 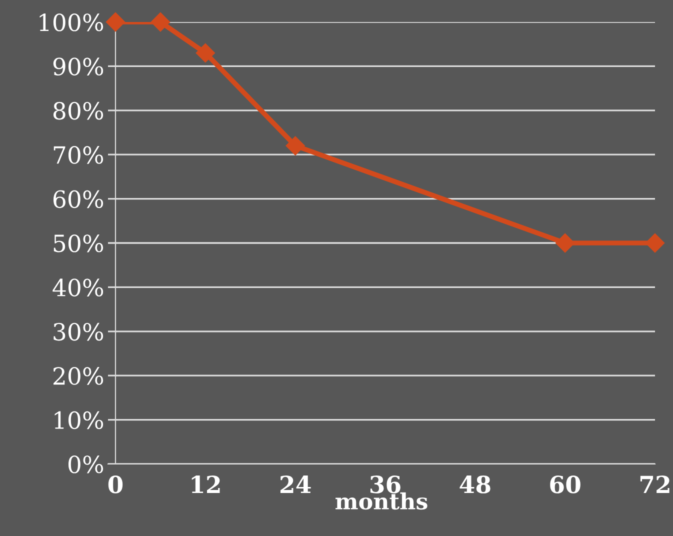 What do you see at coordinates (382, 501) in the screenshot?
I see `x-axis-title: months` at bounding box center [382, 501].